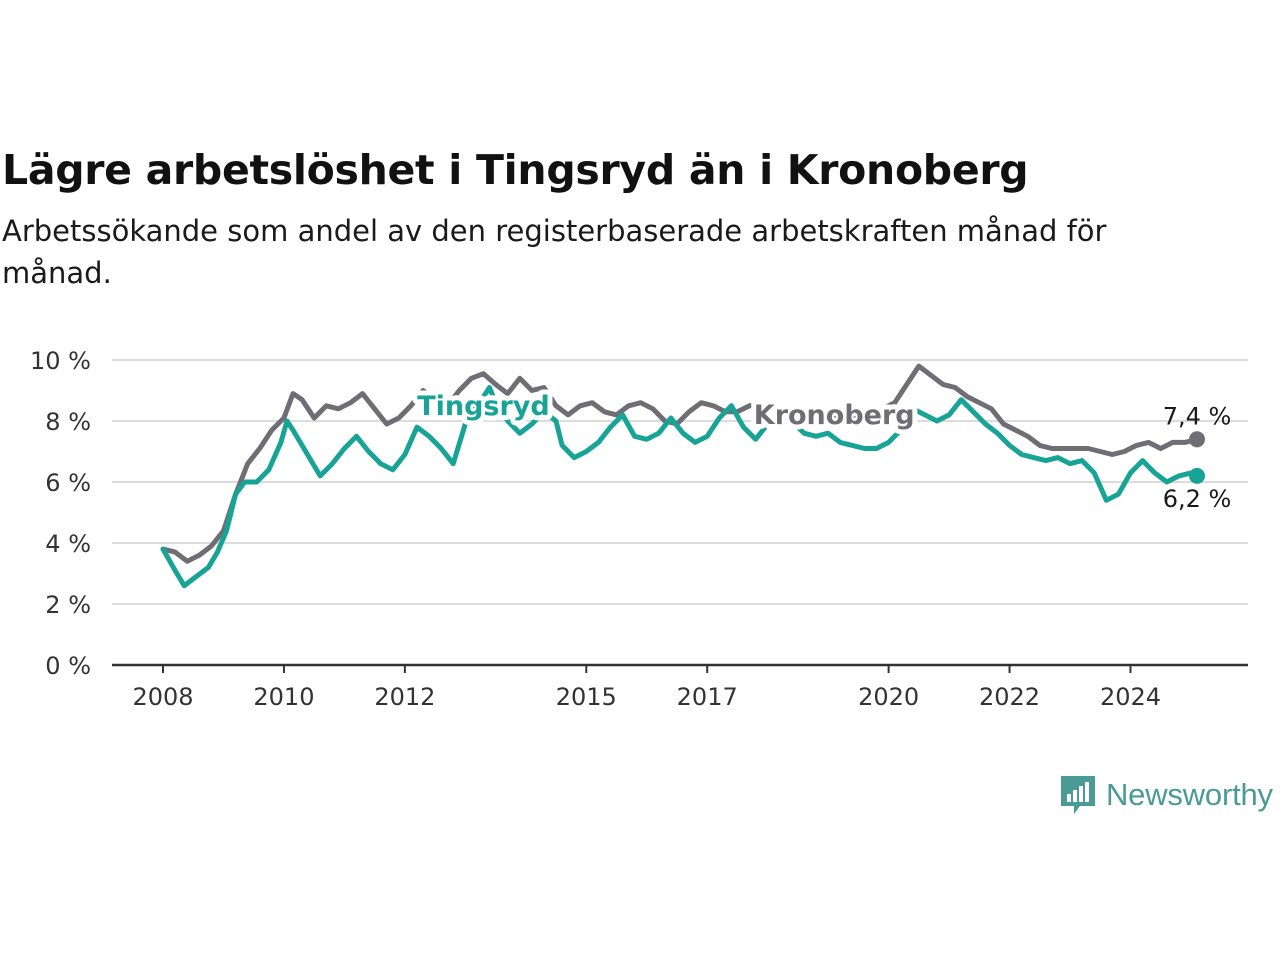 This screenshot has width=1280, height=960. Describe the element at coordinates (1130, 697) in the screenshot. I see `x-tick-label: 2024` at that location.